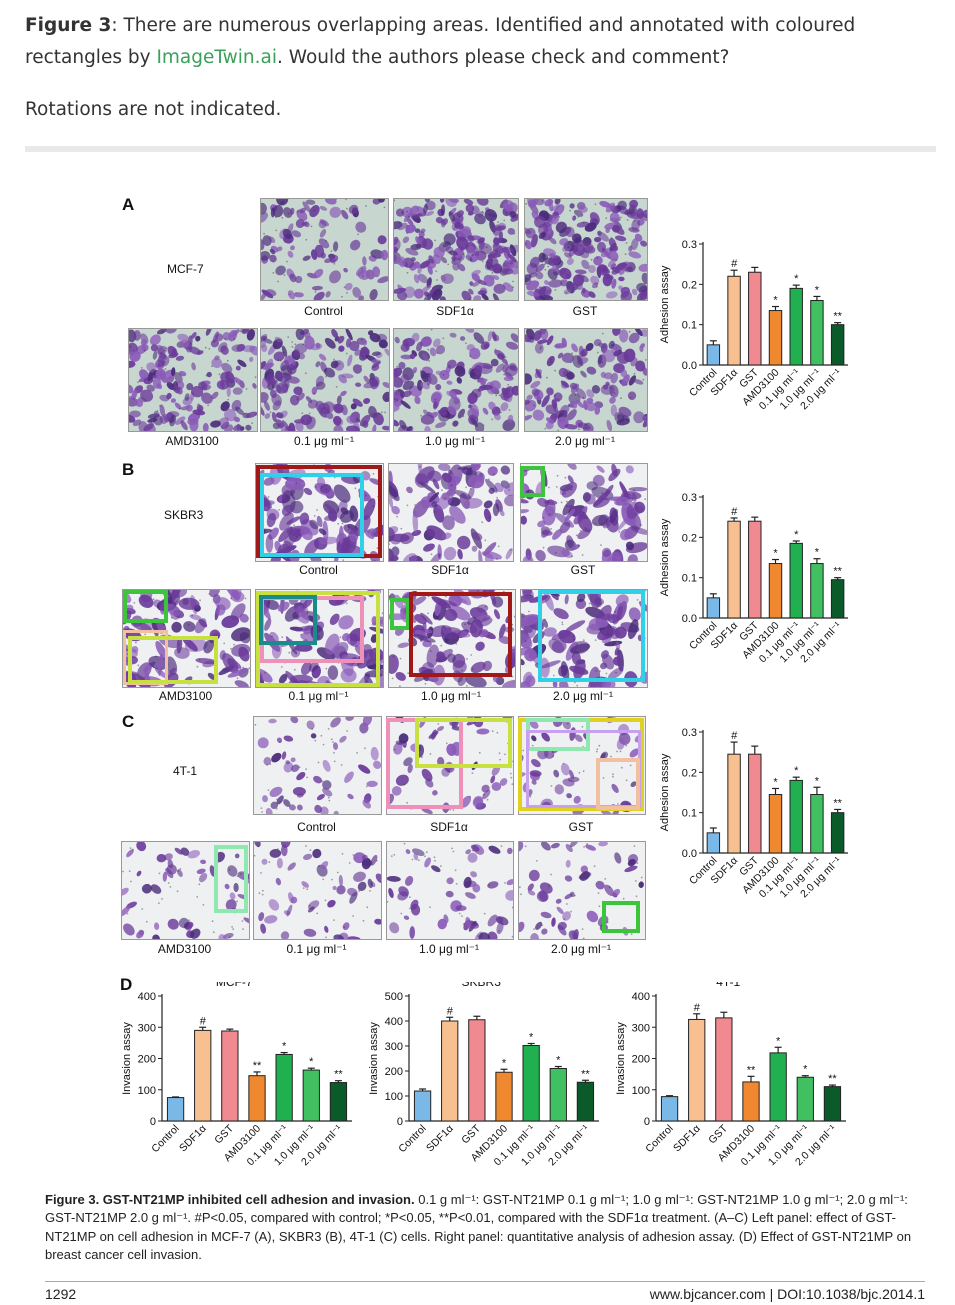 This screenshot has width=955, height=1305. Describe the element at coordinates (485, 1281) in the screenshot. I see `footer-rule` at that location.